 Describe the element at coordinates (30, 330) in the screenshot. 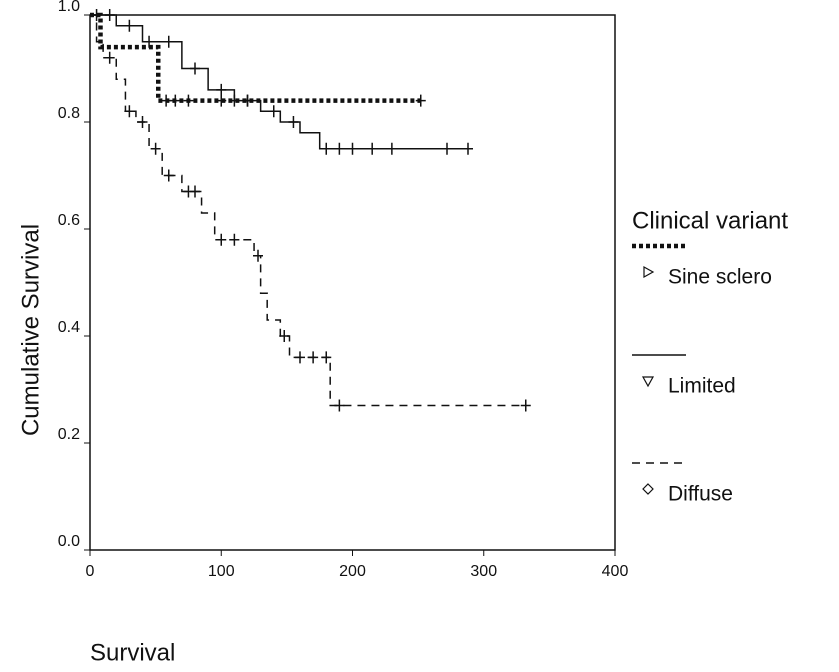

I see `y-axis-title: Cumulative Survival` at that location.